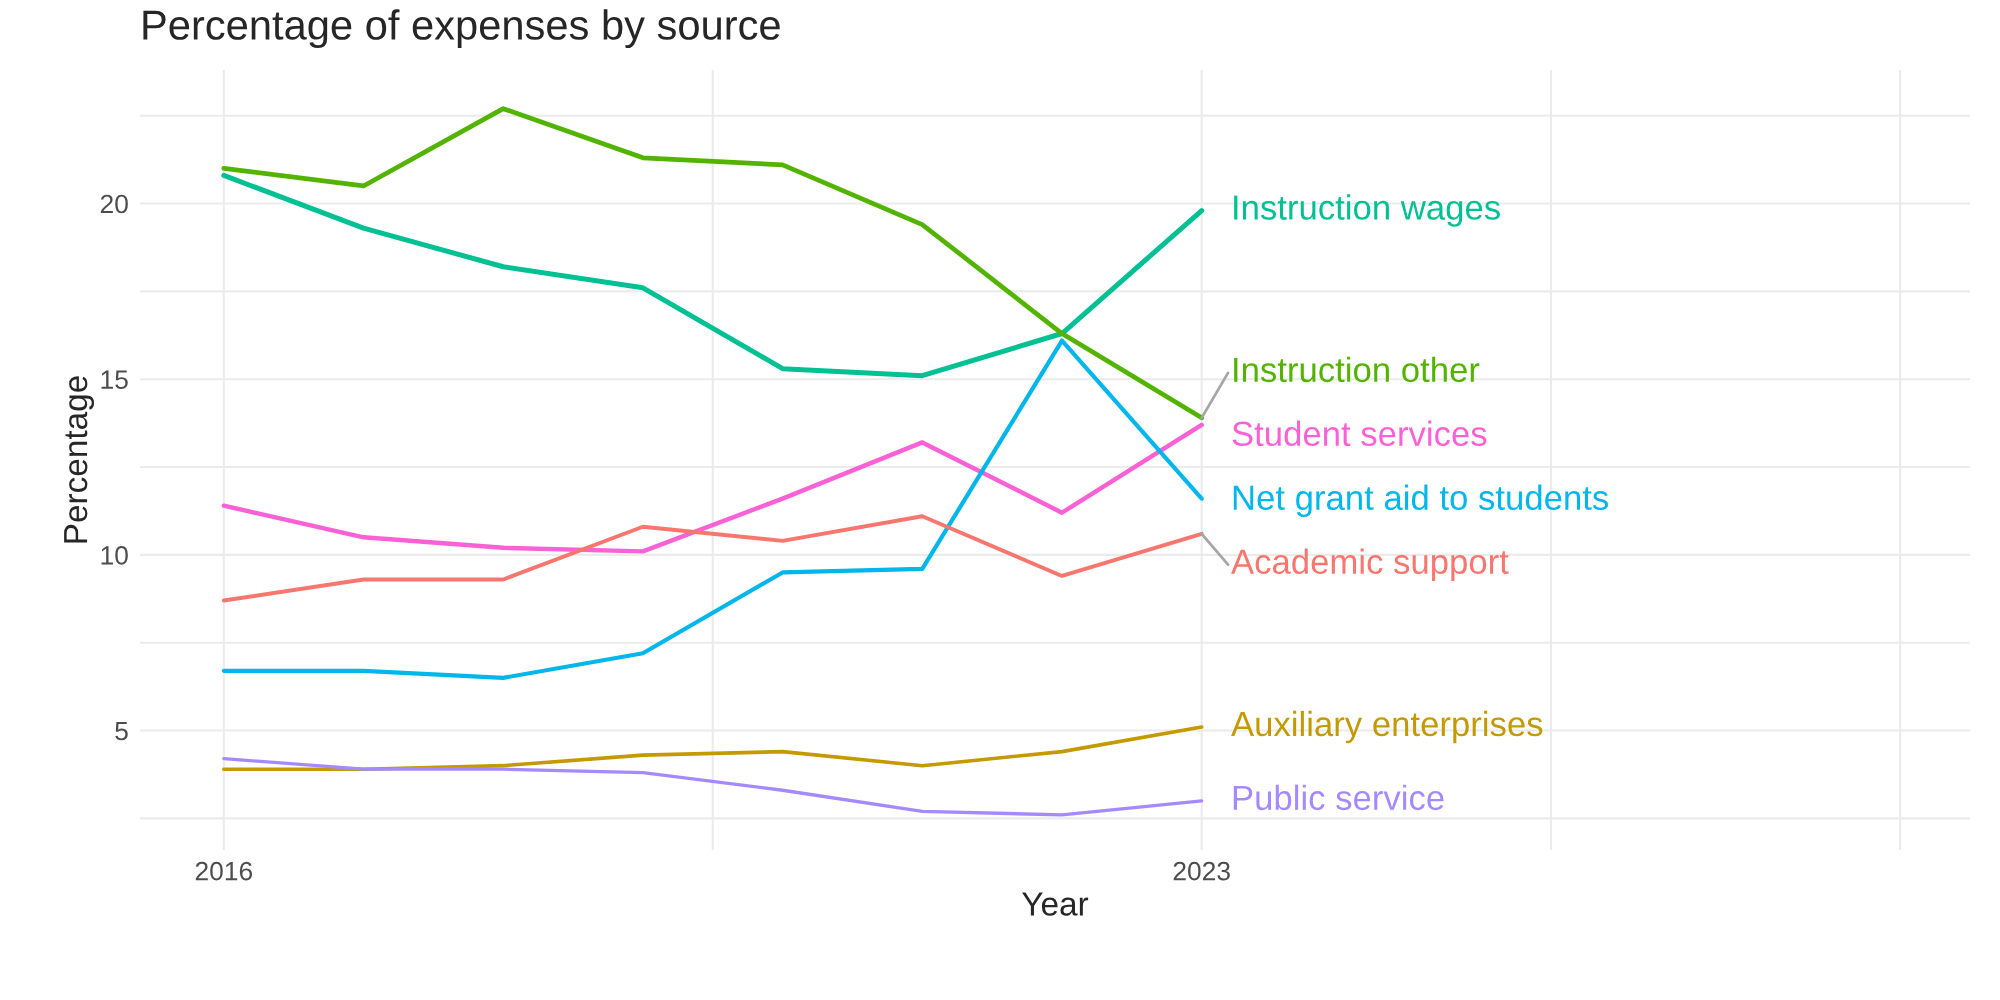 The height and width of the screenshot is (1000, 2000). Describe the element at coordinates (461, 29) in the screenshot. I see `chart-title: Percentage of expenses by source` at that location.